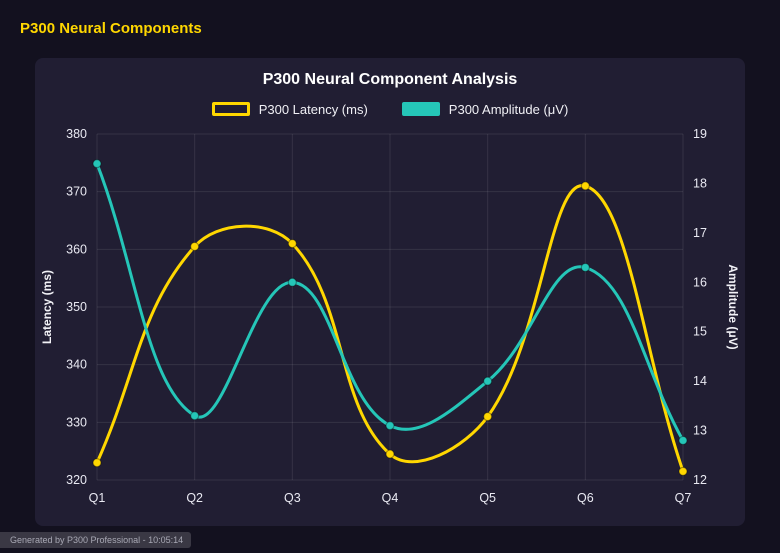 The width and height of the screenshot is (780, 553). What do you see at coordinates (76, 480) in the screenshot?
I see `svg-text: 320` at bounding box center [76, 480].